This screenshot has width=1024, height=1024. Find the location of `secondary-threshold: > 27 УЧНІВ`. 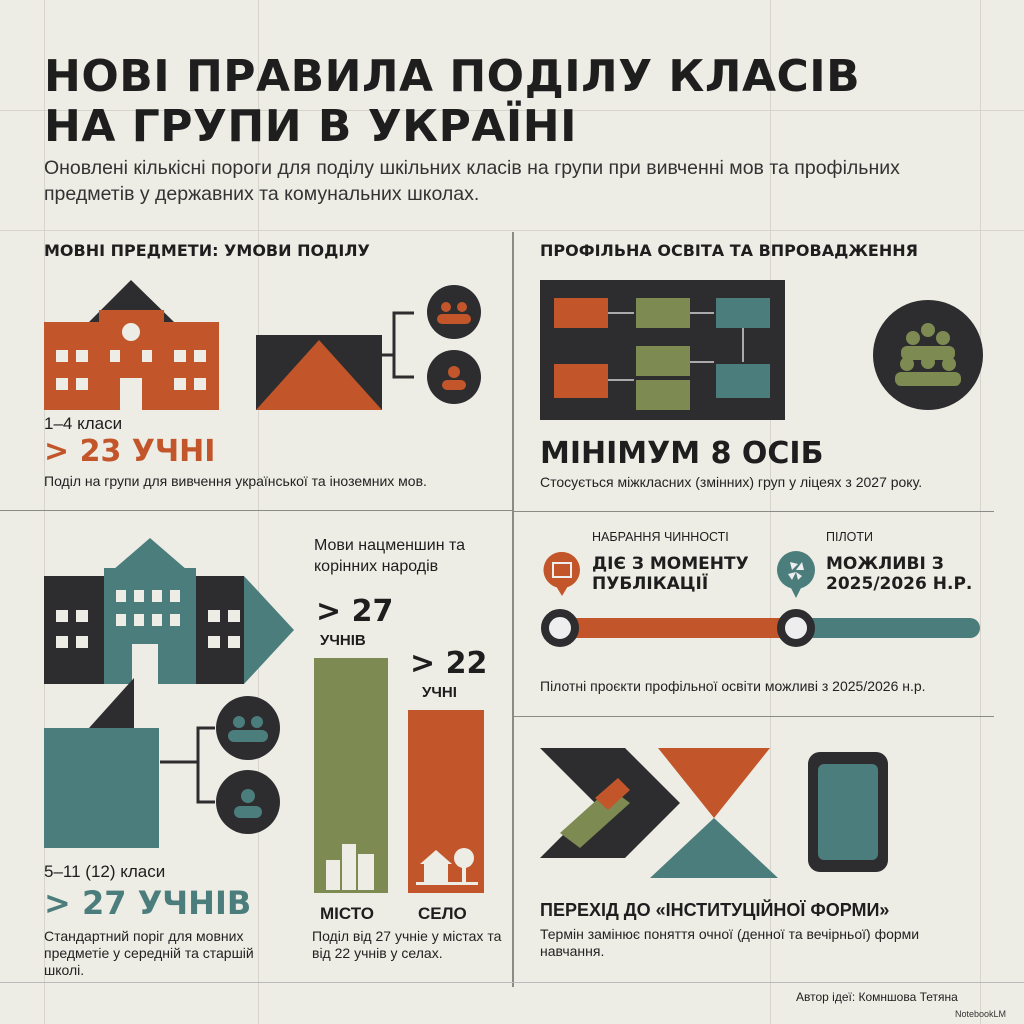

secondary-threshold: > 27 УЧНІВ is located at coordinates (148, 903).